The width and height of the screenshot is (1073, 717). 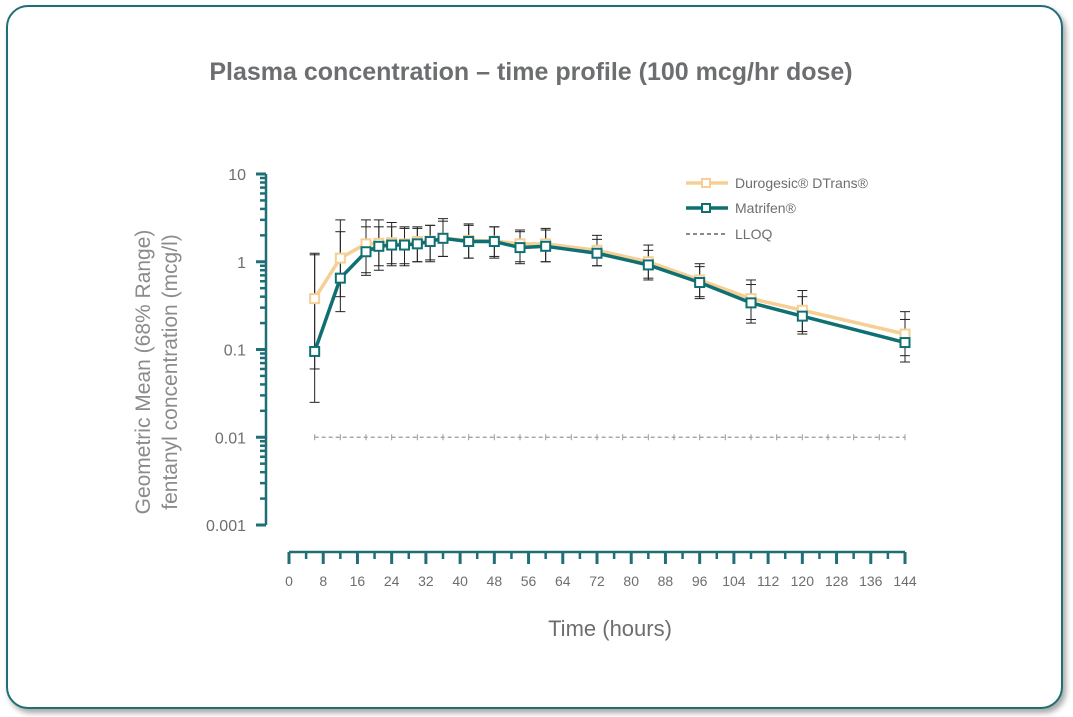 I want to click on x-tick-label: 32, so click(x=426, y=581).